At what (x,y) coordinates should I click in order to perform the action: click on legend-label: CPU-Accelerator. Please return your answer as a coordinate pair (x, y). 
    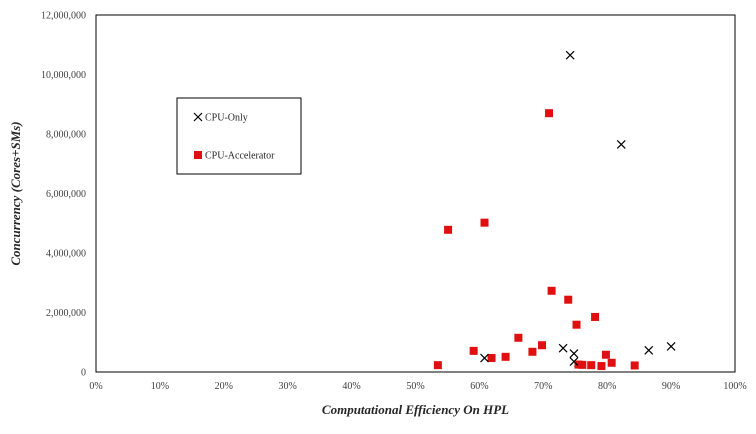
    Looking at the image, I should click on (240, 156).